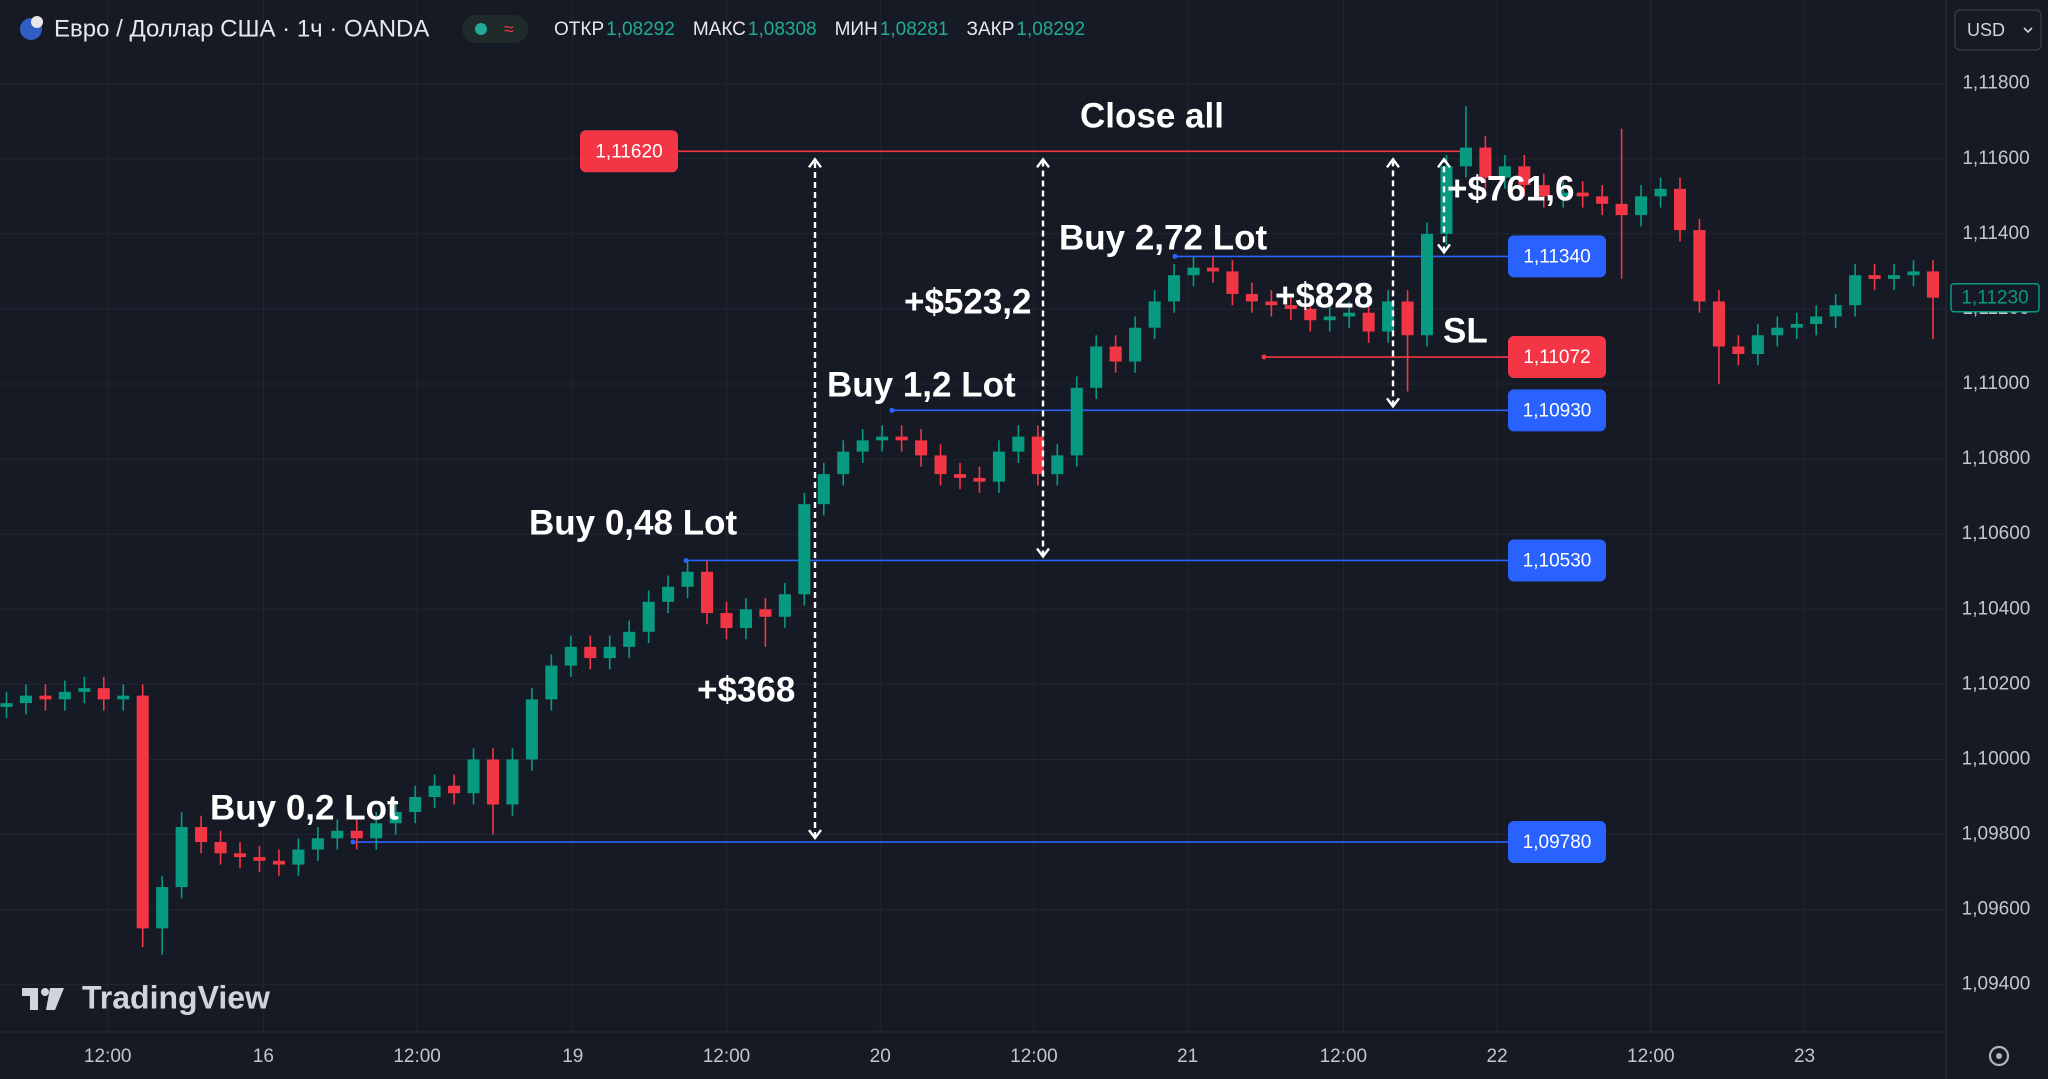 This screenshot has height=1079, width=2048. I want to click on price-level-label: 1,10530, so click(1557, 561).